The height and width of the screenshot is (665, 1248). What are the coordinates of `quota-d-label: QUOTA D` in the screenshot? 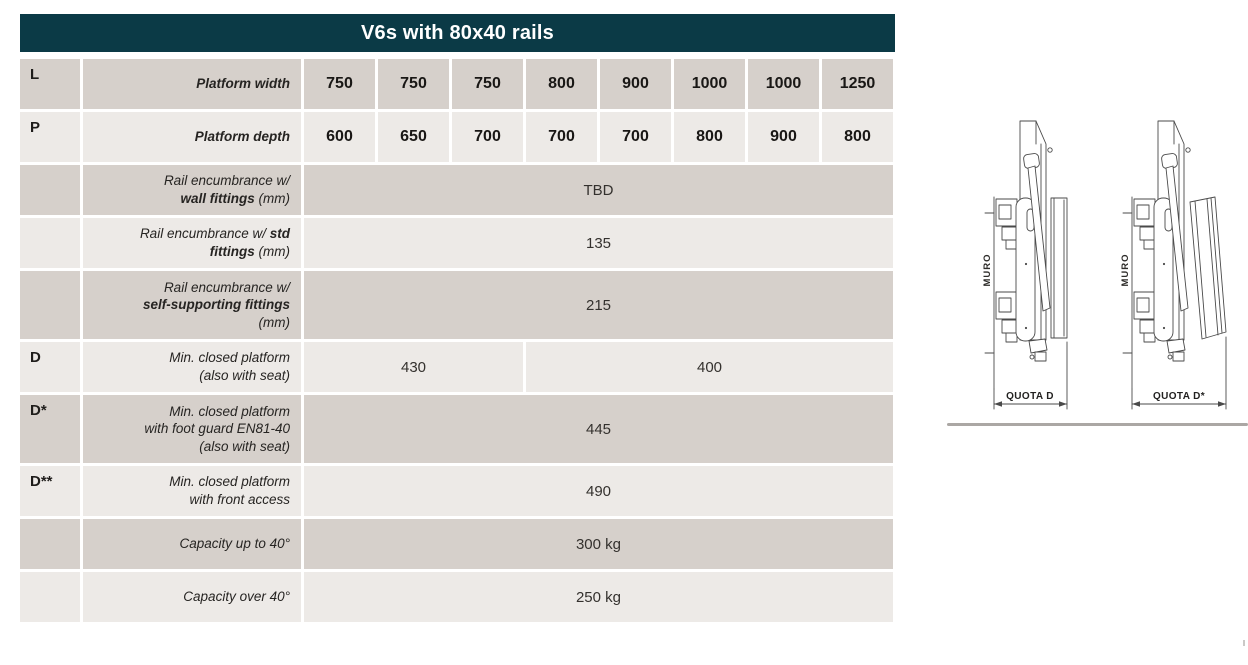 It's located at (1030, 396).